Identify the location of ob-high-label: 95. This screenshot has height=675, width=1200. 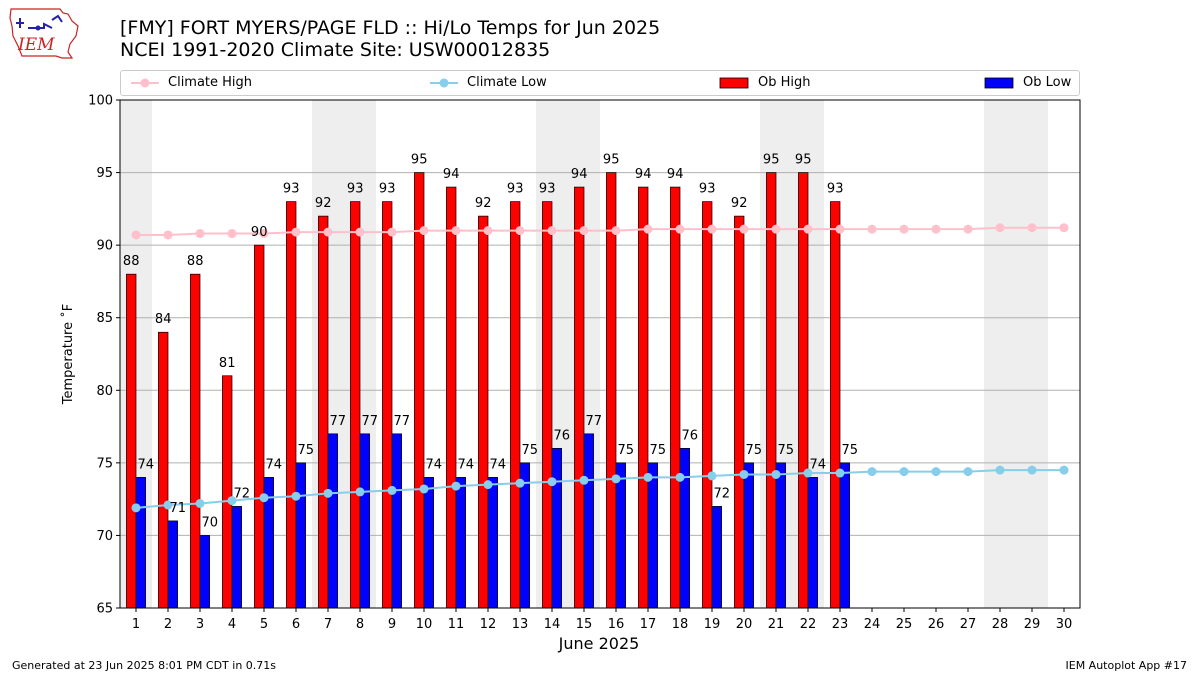
(419, 160).